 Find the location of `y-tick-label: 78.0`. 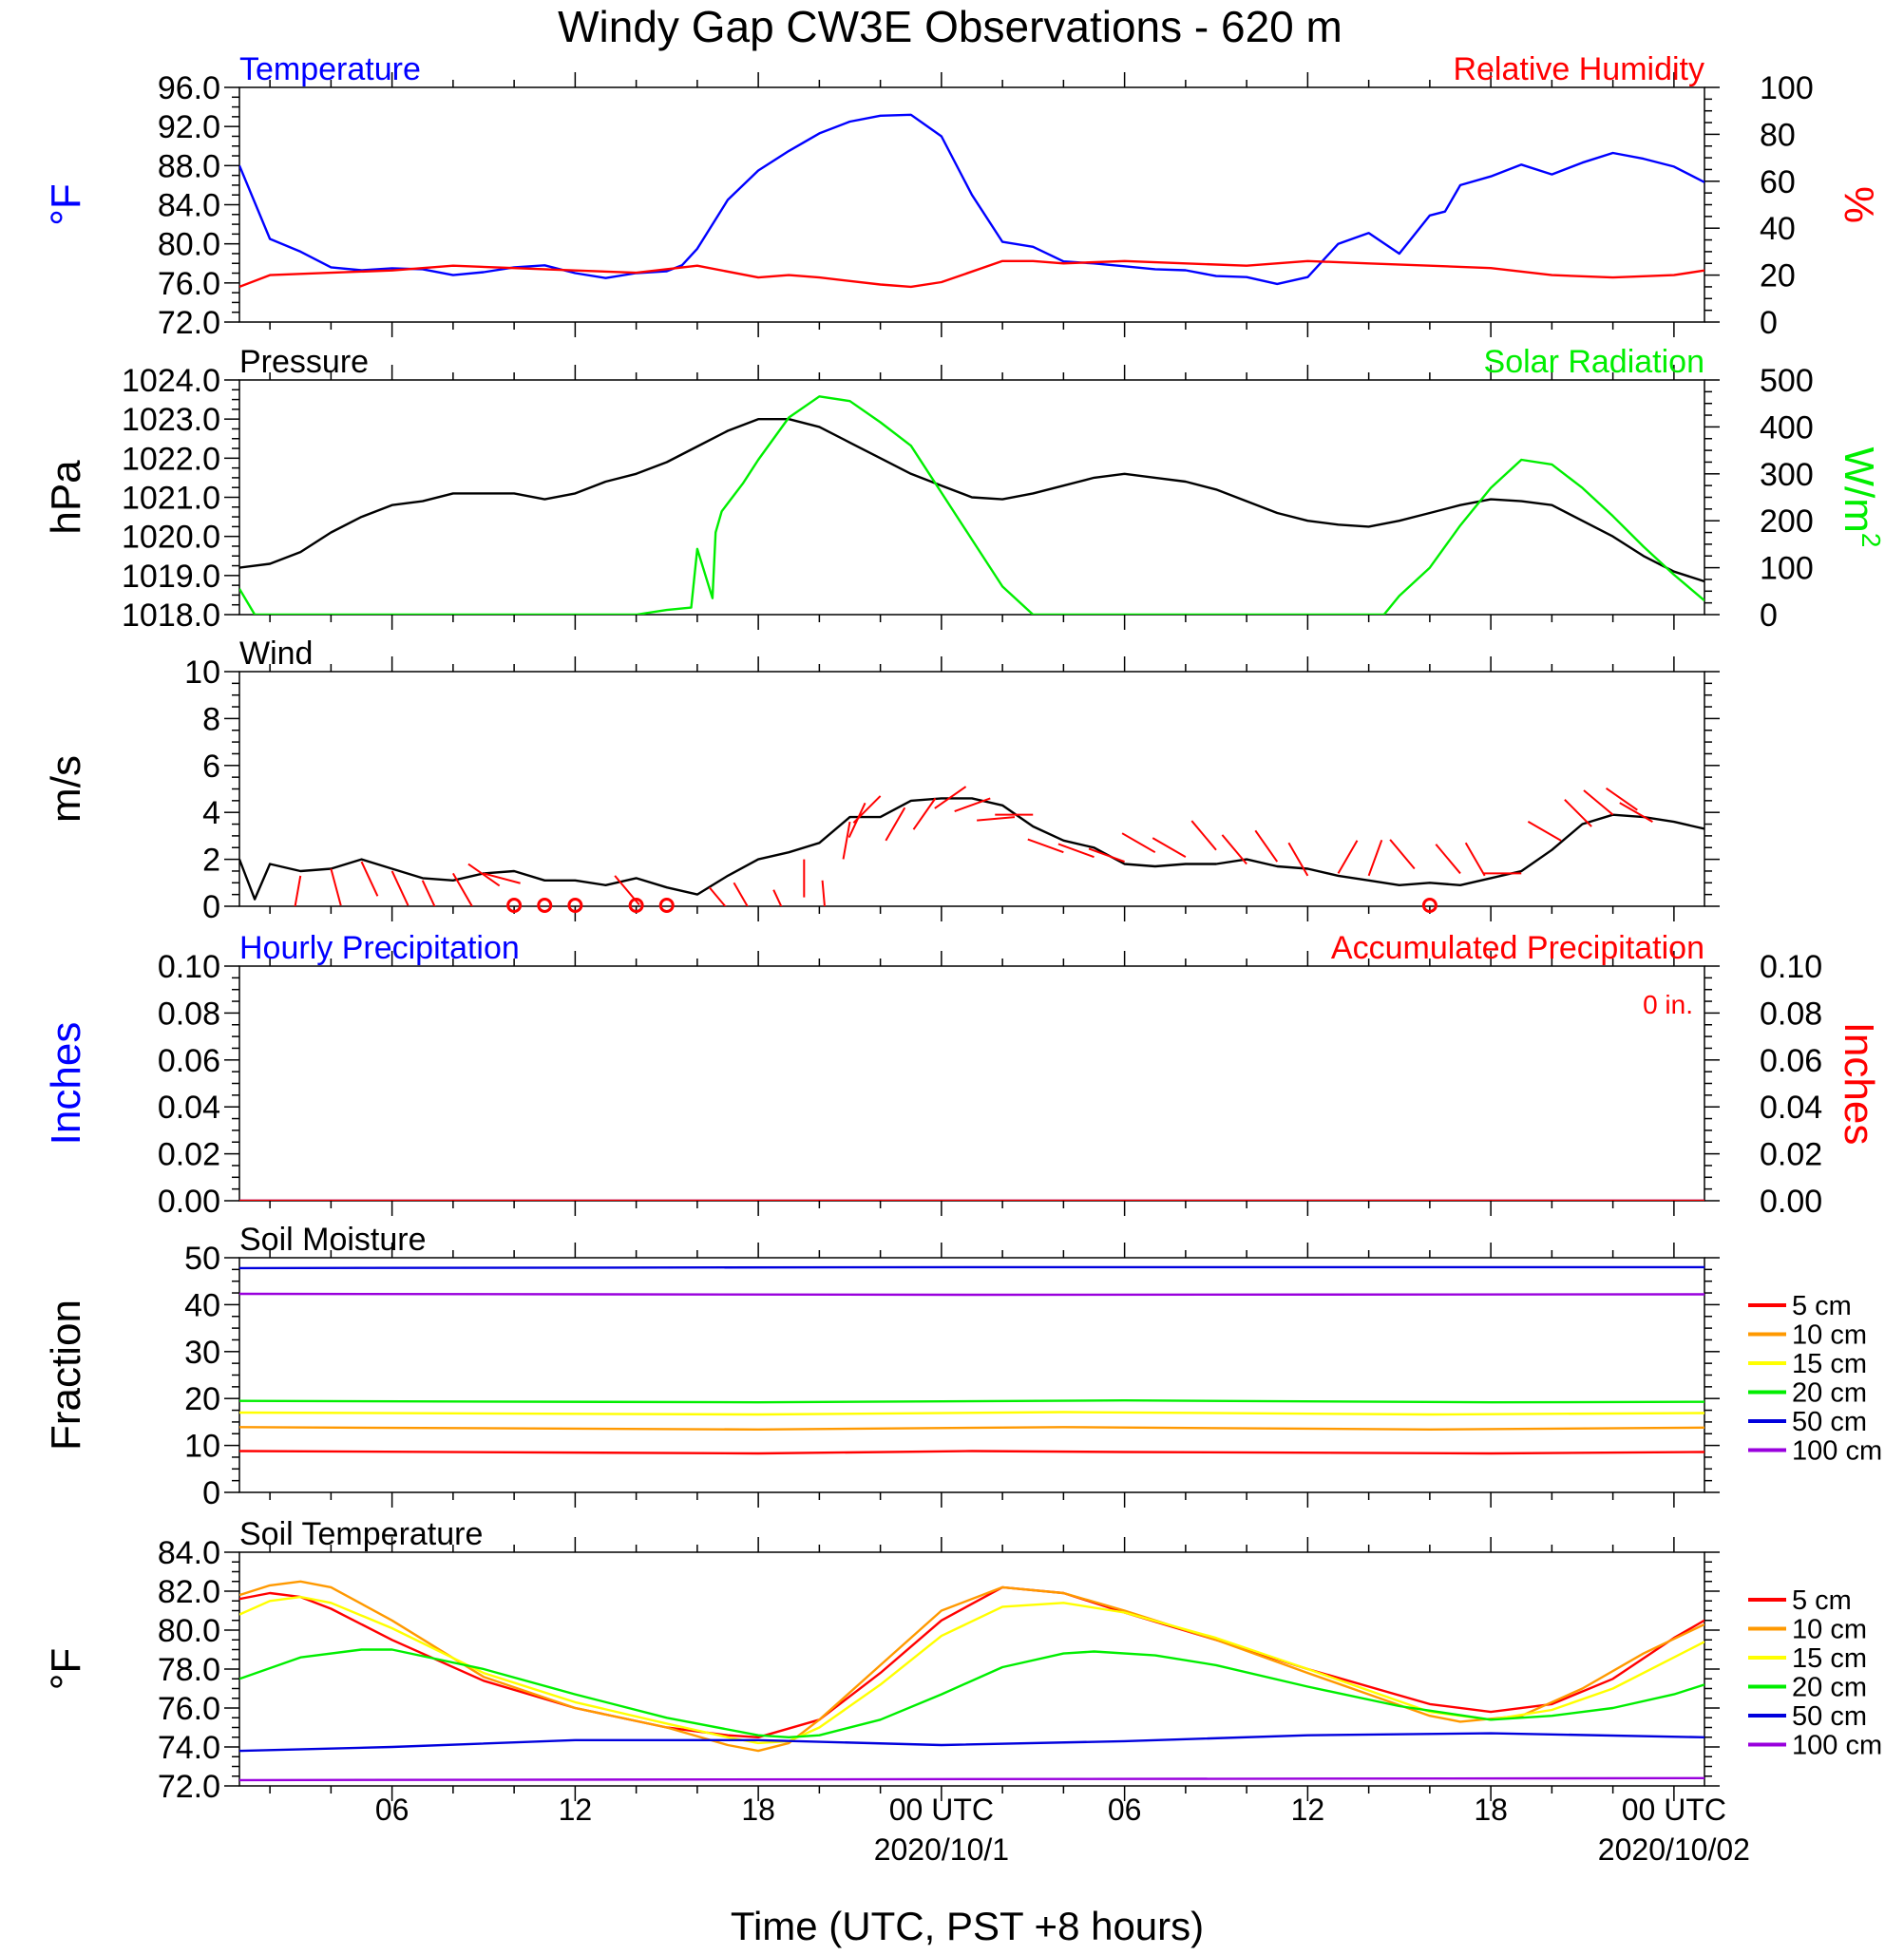

y-tick-label: 78.0 is located at coordinates (189, 1670).